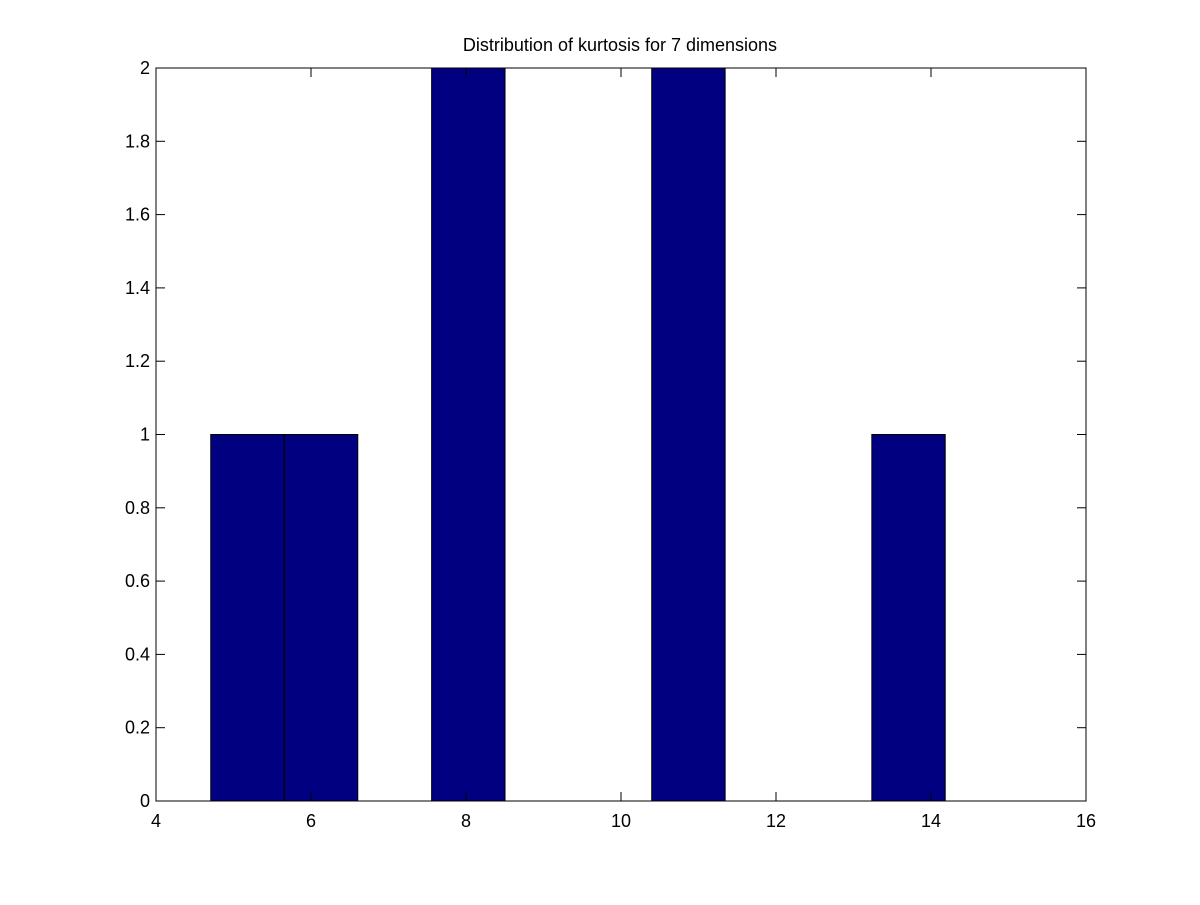 The width and height of the screenshot is (1200, 905). What do you see at coordinates (137, 508) in the screenshot?
I see `y-tick-label: 0.8` at bounding box center [137, 508].